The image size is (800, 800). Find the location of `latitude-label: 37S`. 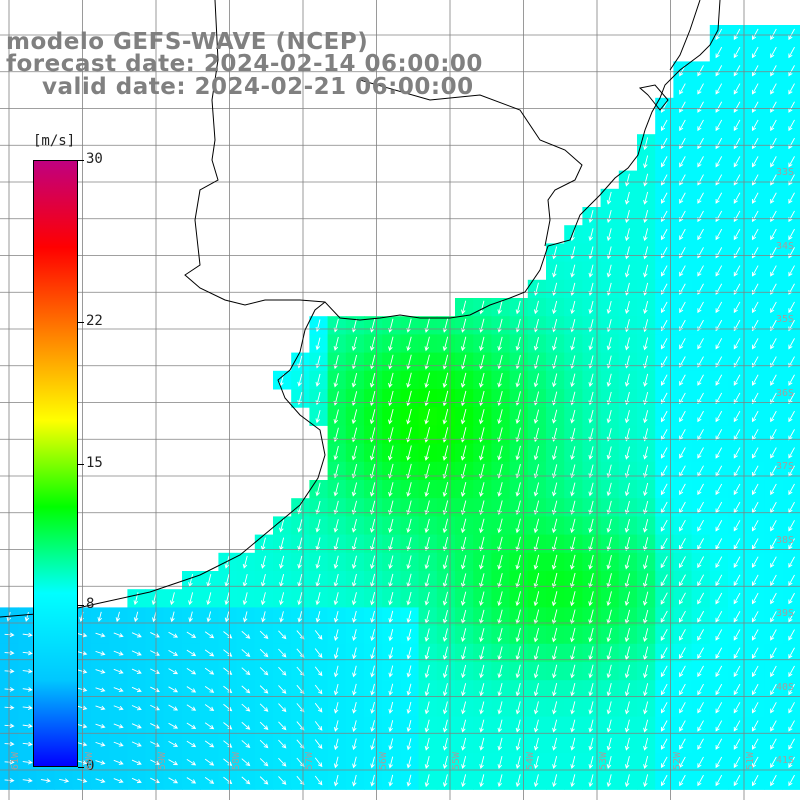

latitude-label: 37S is located at coordinates (784, 466).